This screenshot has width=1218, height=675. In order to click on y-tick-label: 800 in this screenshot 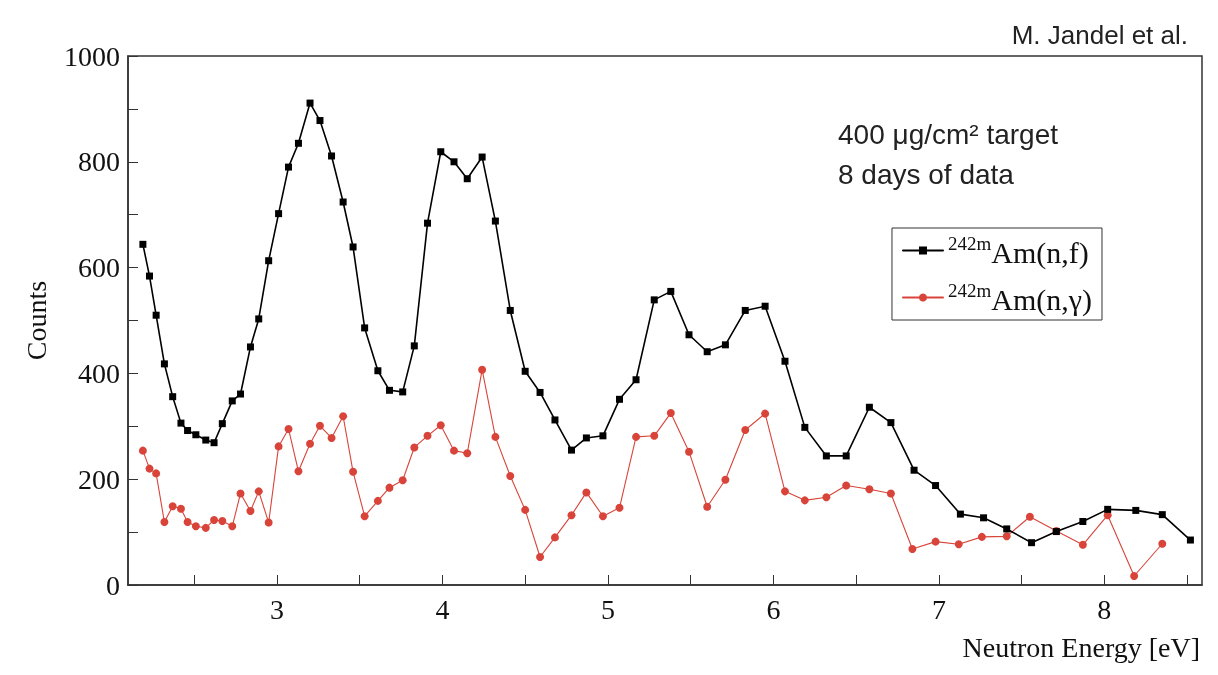, I will do `click(99, 162)`.